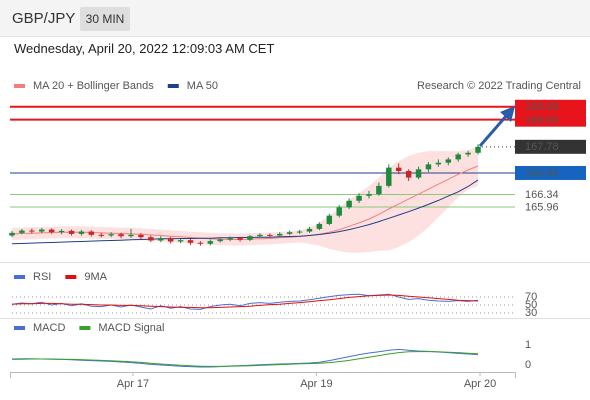  What do you see at coordinates (531, 305) in the screenshot?
I see `y-tick-label: 50` at bounding box center [531, 305].